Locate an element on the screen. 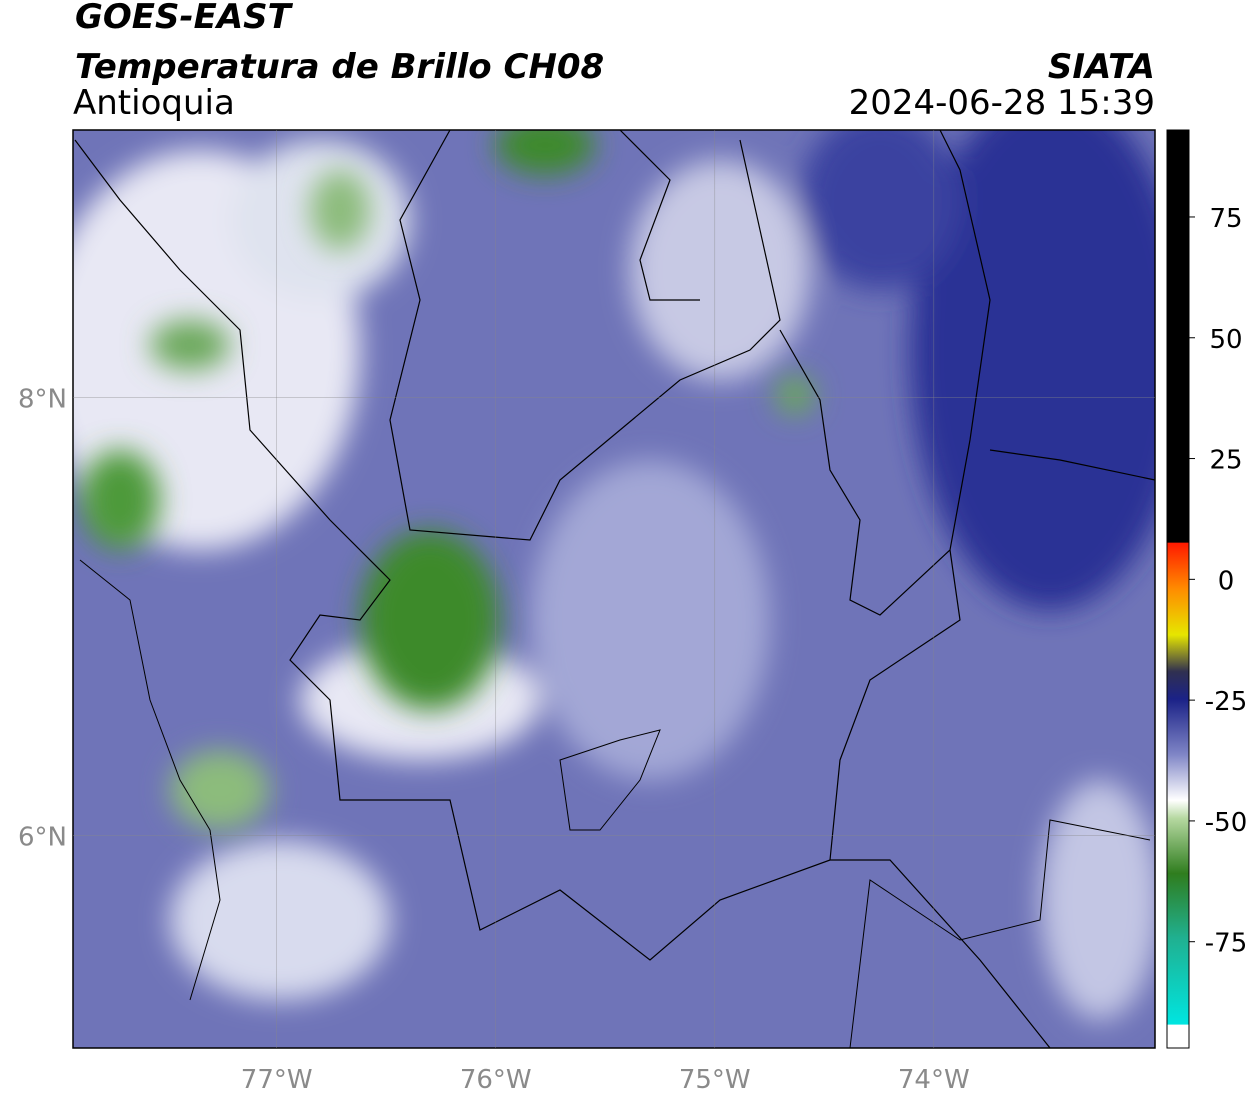 Image resolution: width=1252 pixels, height=1099 pixels. subtitle: Temperatura de Brillo CH08 is located at coordinates (339, 67).